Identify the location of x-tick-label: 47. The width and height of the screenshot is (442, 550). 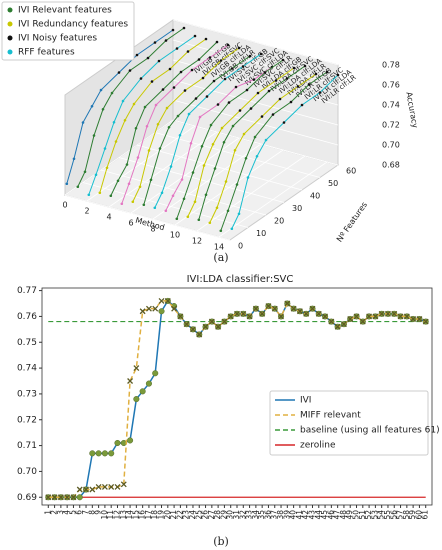
(337, 515).